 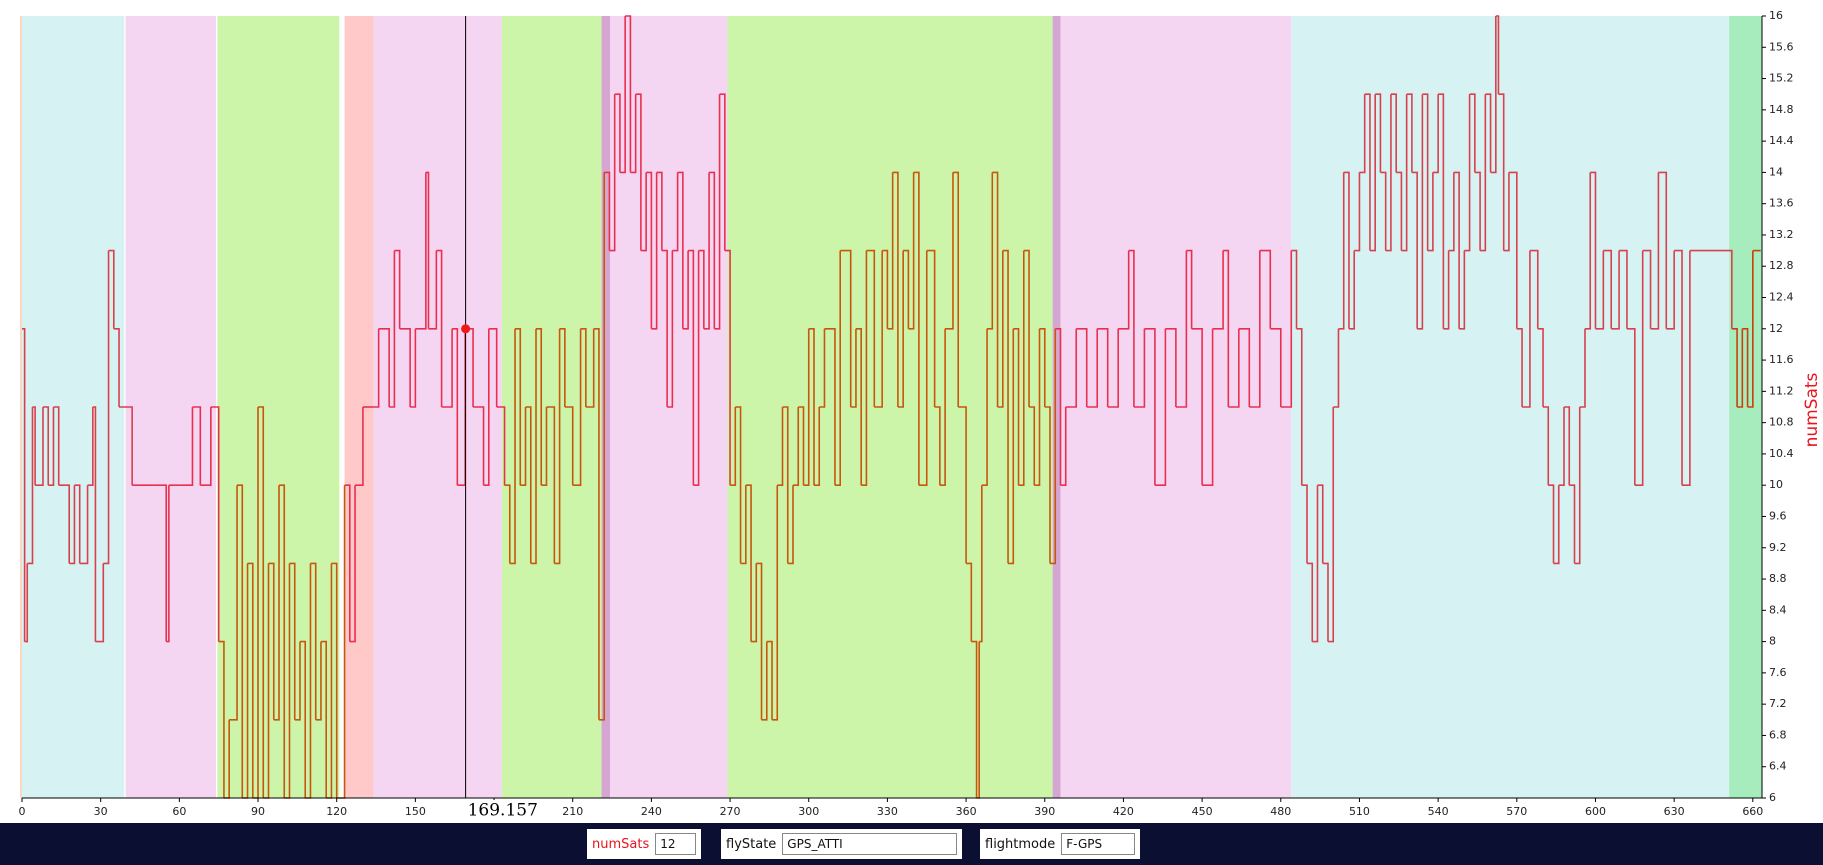 What do you see at coordinates (1044, 811) in the screenshot?
I see `x-tick-label: 390` at bounding box center [1044, 811].